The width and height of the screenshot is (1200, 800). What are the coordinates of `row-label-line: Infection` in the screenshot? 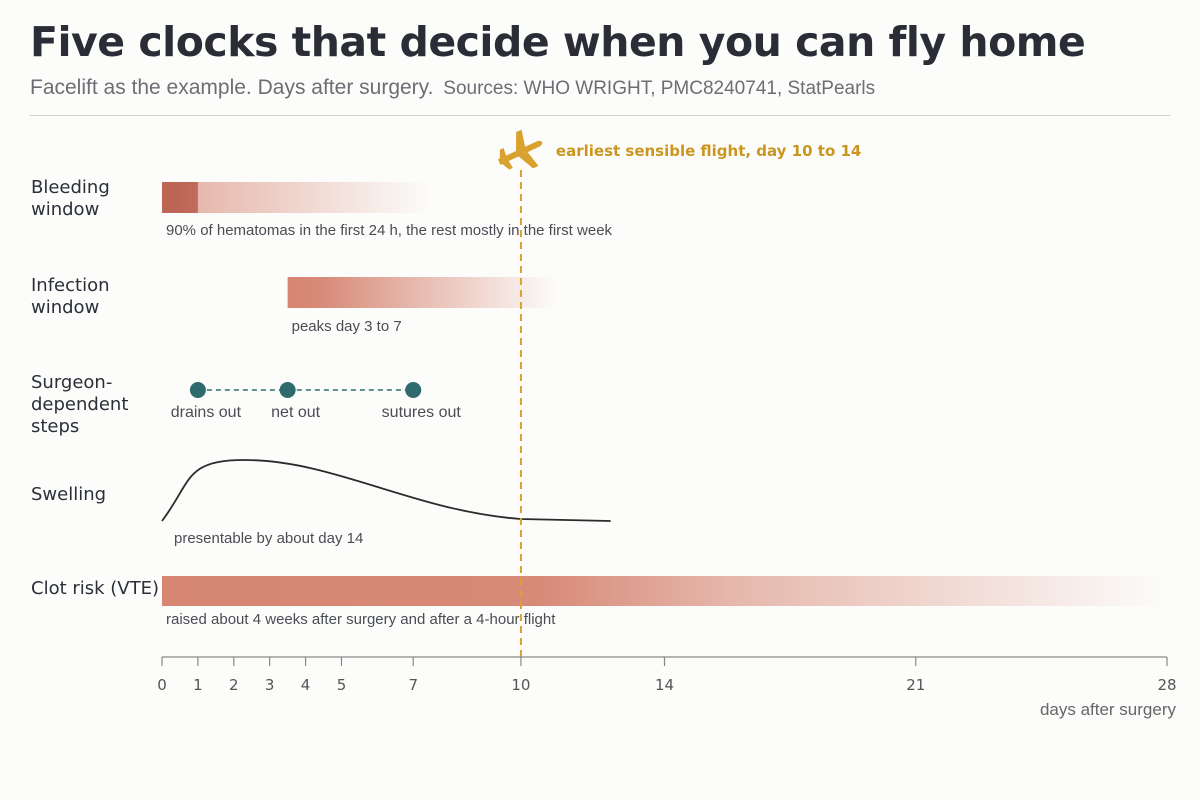 It's located at (70, 285).